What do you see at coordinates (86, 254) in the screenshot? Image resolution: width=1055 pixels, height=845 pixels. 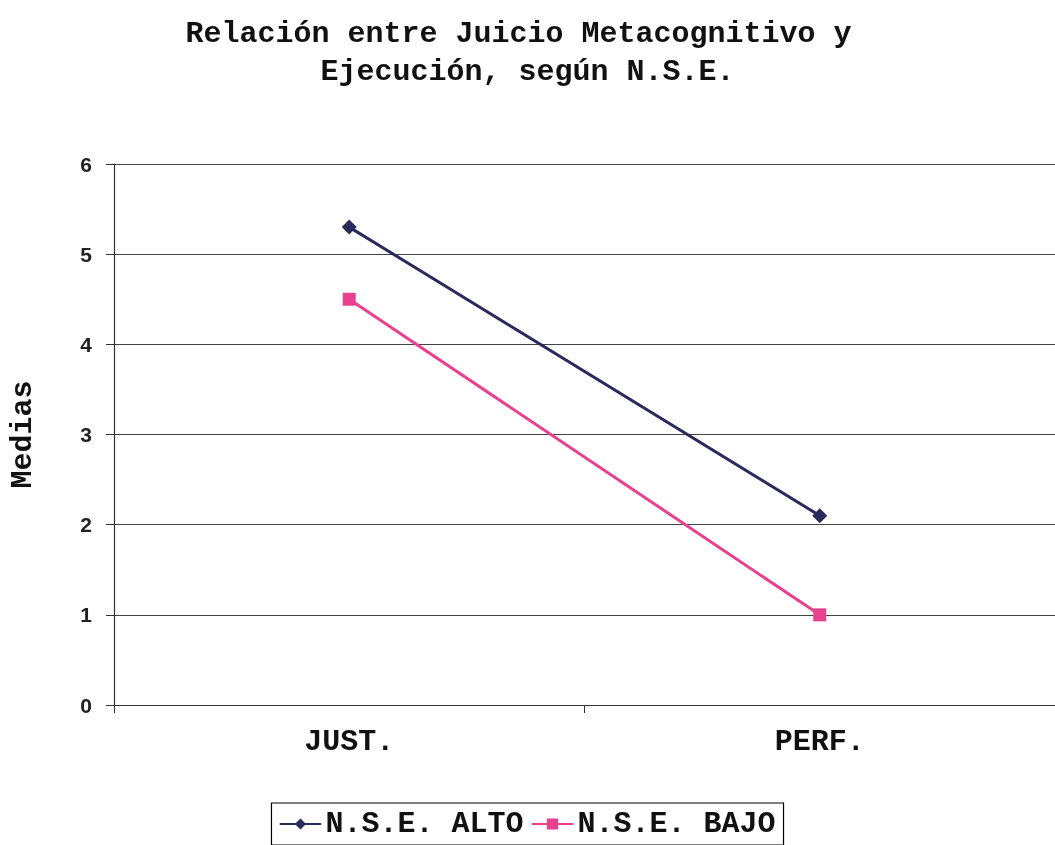 I see `y-tick-label: 5` at bounding box center [86, 254].